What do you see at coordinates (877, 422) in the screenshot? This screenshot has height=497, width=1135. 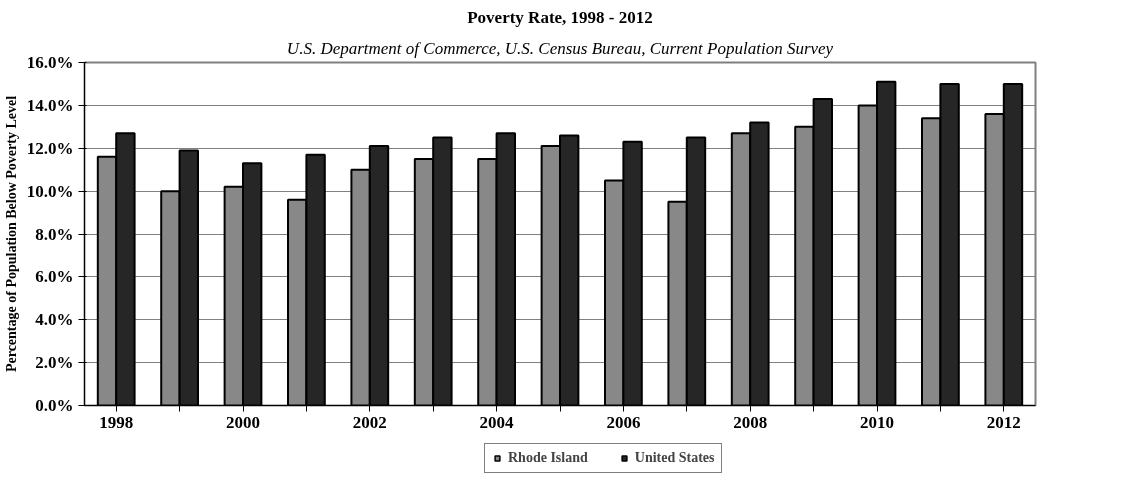 I see `x-tick-label: 2010` at bounding box center [877, 422].